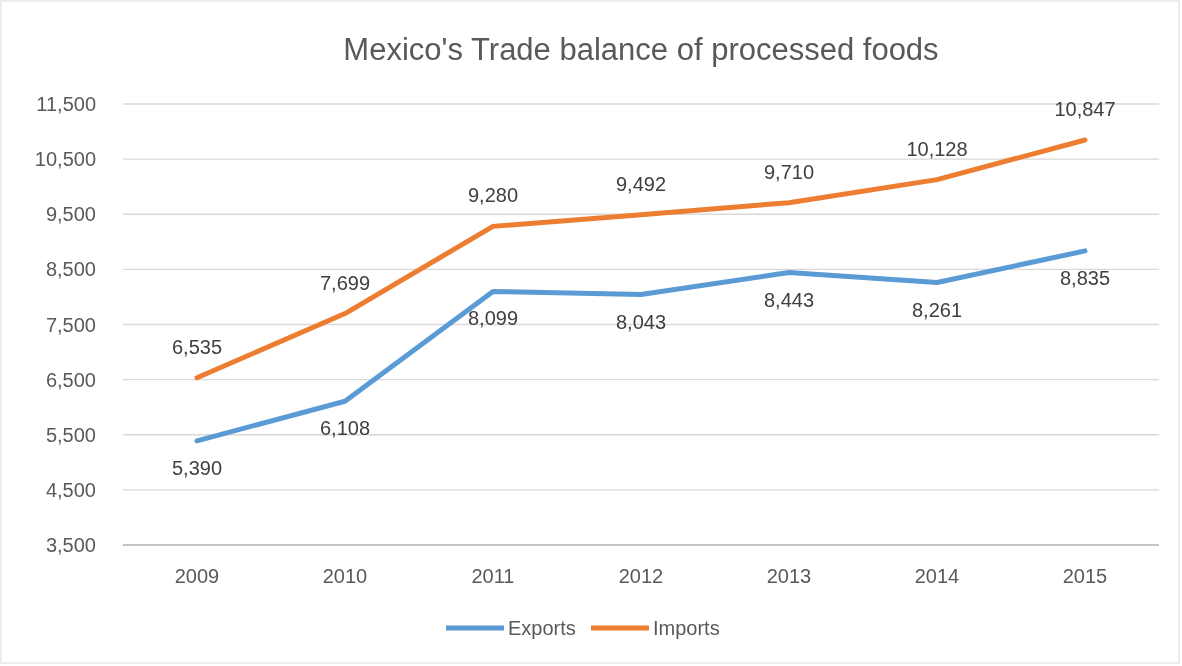 This screenshot has height=666, width=1182. I want to click on data-label: 8,261, so click(937, 309).